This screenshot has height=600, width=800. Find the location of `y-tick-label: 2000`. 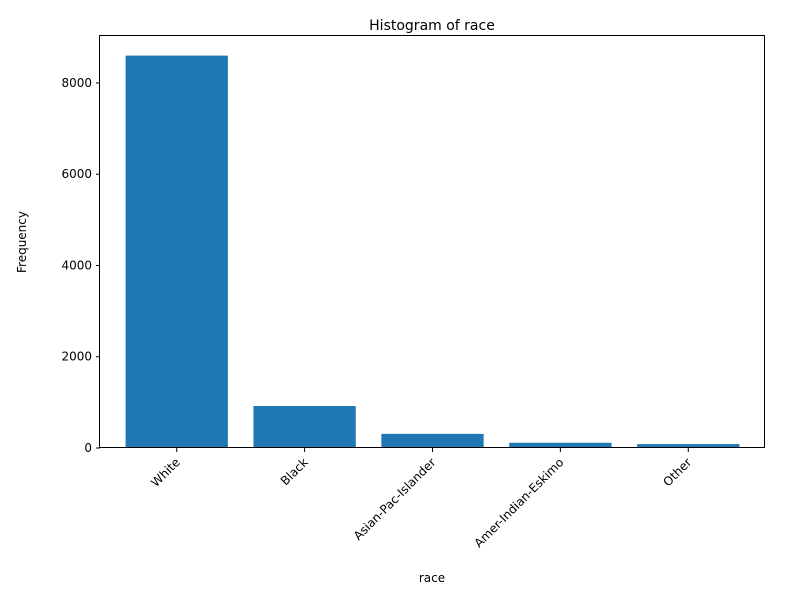

y-tick-label: 2000 is located at coordinates (76, 357).